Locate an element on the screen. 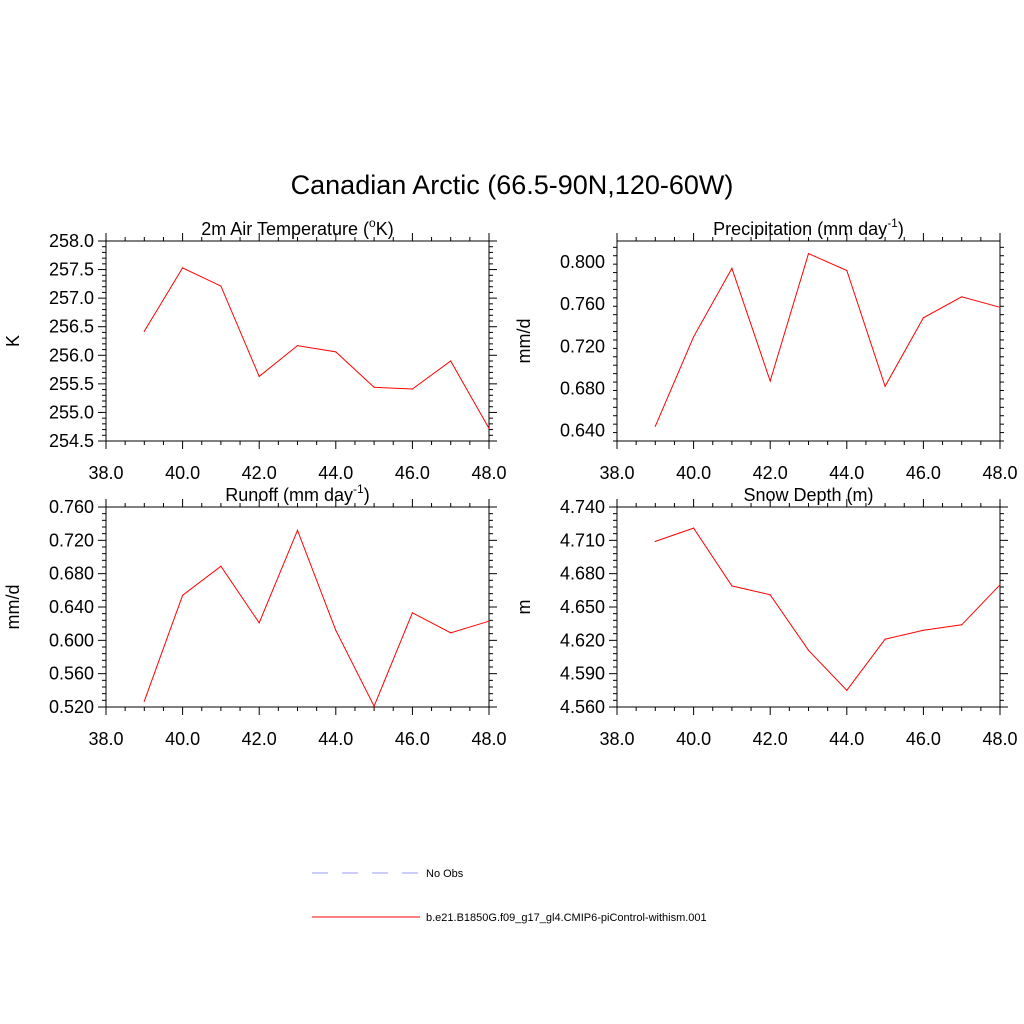  y-tick-label: 0.680 is located at coordinates (71, 574).